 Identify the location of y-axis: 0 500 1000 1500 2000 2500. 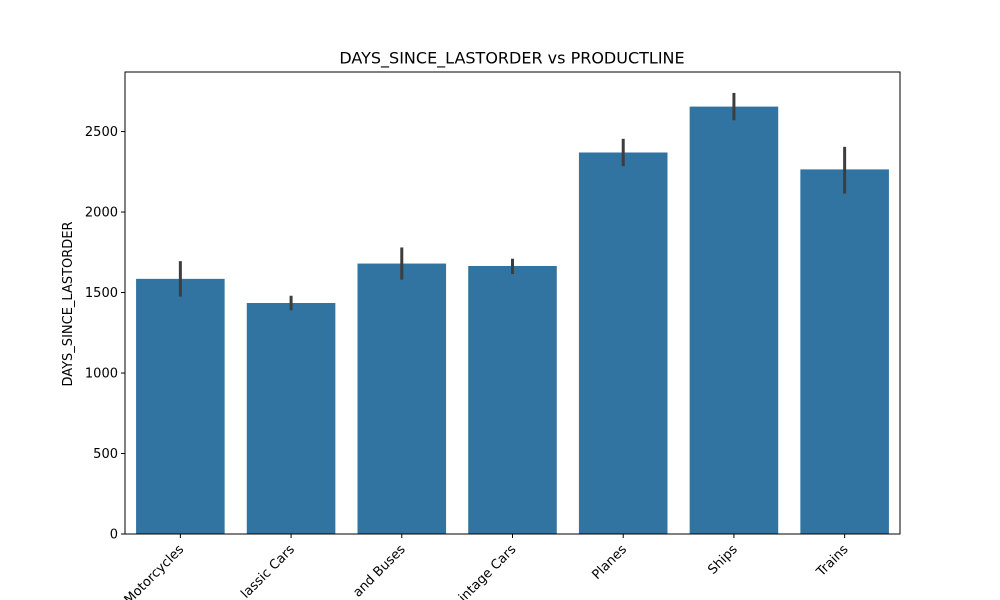
(105, 334).